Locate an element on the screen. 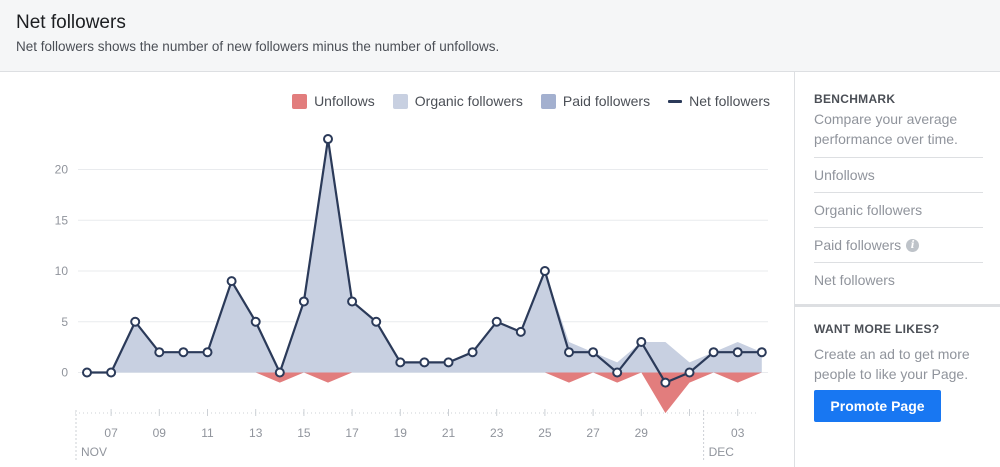  benchmark-title: BENCHMARK is located at coordinates (855, 99).